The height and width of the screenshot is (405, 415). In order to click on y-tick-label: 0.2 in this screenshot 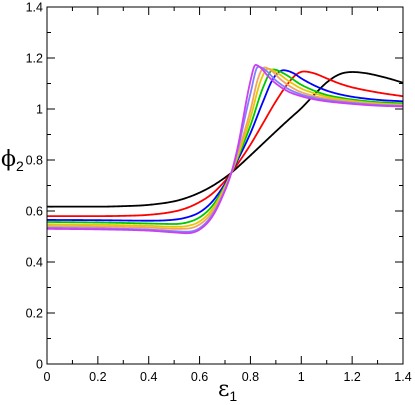, I will do `click(34, 314)`.